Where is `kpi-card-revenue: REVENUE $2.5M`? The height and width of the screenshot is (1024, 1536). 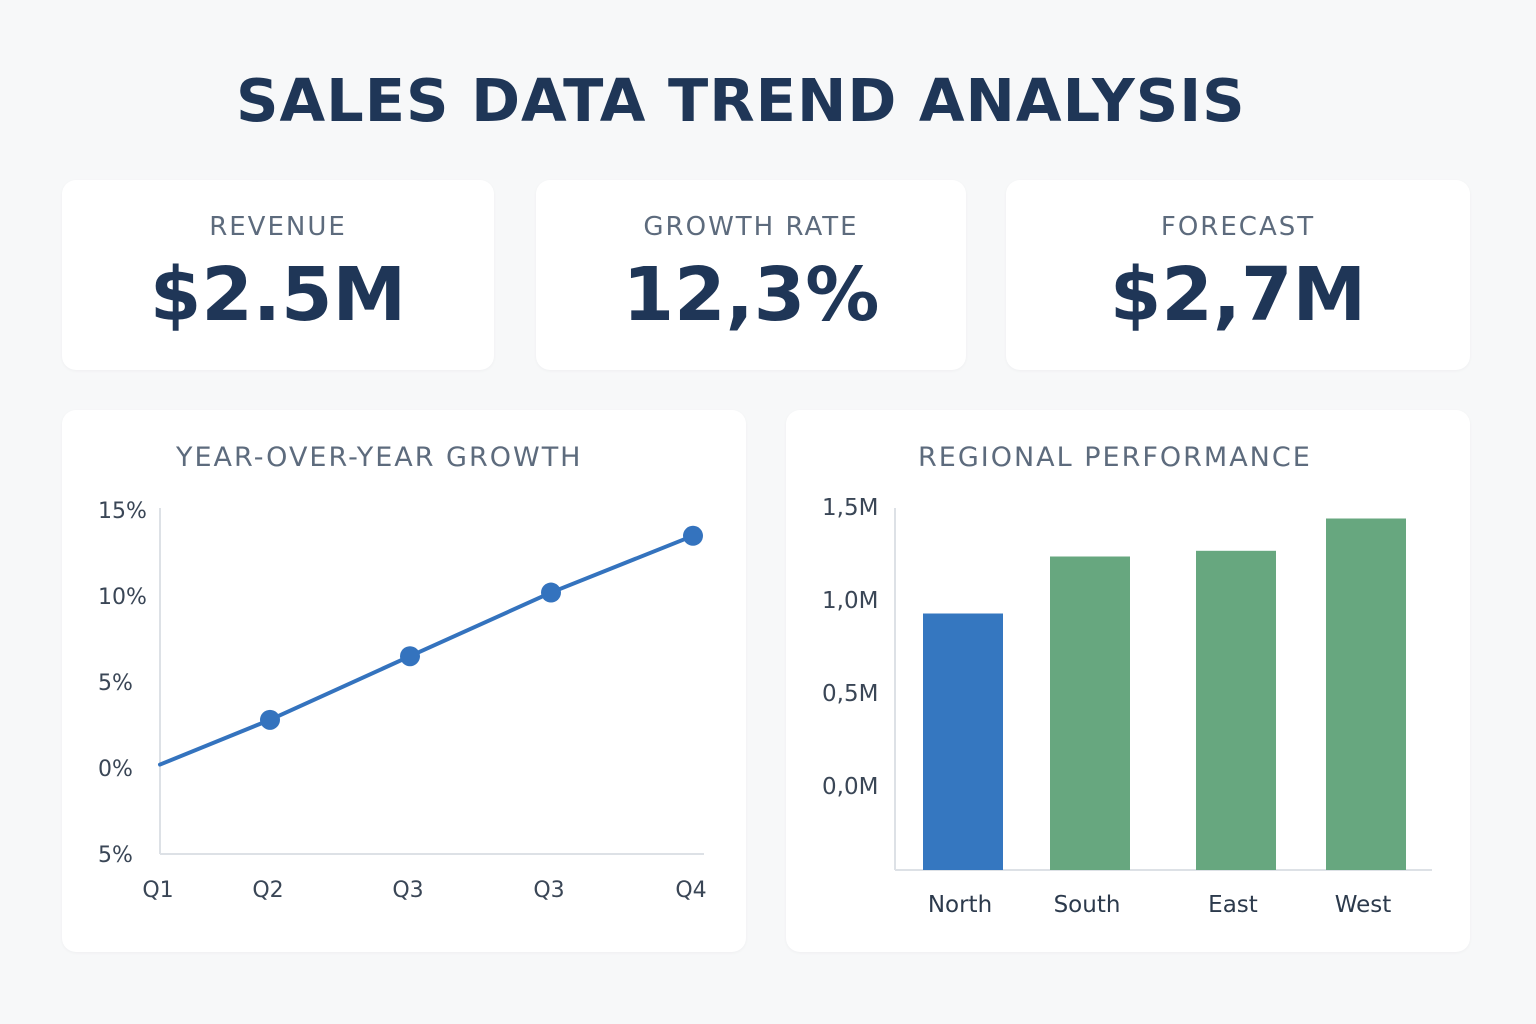
kpi-card-revenue: REVENUE $2.5M is located at coordinates (278, 275).